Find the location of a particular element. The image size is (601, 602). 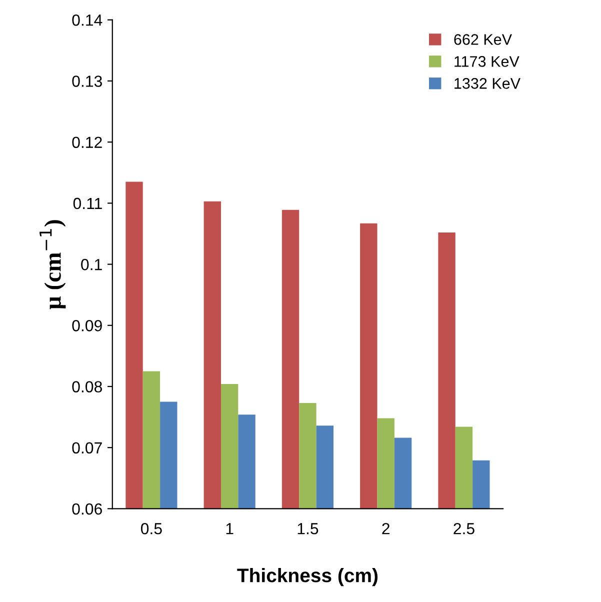

x-tick-label: 1 is located at coordinates (230, 528).